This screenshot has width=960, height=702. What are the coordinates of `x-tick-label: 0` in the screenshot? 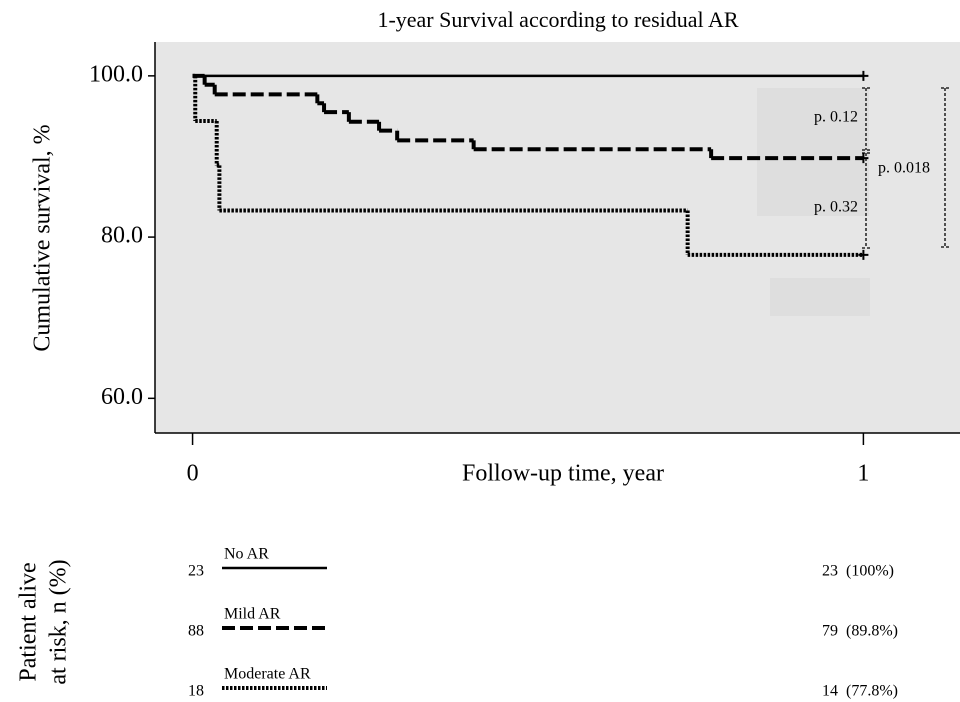 It's located at (193, 474).